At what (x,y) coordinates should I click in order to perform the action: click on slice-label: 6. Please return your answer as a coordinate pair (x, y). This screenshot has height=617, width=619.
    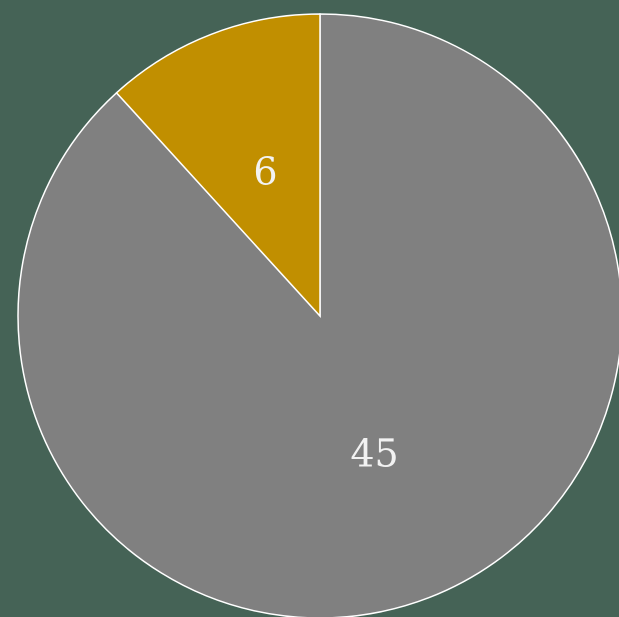
    Looking at the image, I should click on (265, 172).